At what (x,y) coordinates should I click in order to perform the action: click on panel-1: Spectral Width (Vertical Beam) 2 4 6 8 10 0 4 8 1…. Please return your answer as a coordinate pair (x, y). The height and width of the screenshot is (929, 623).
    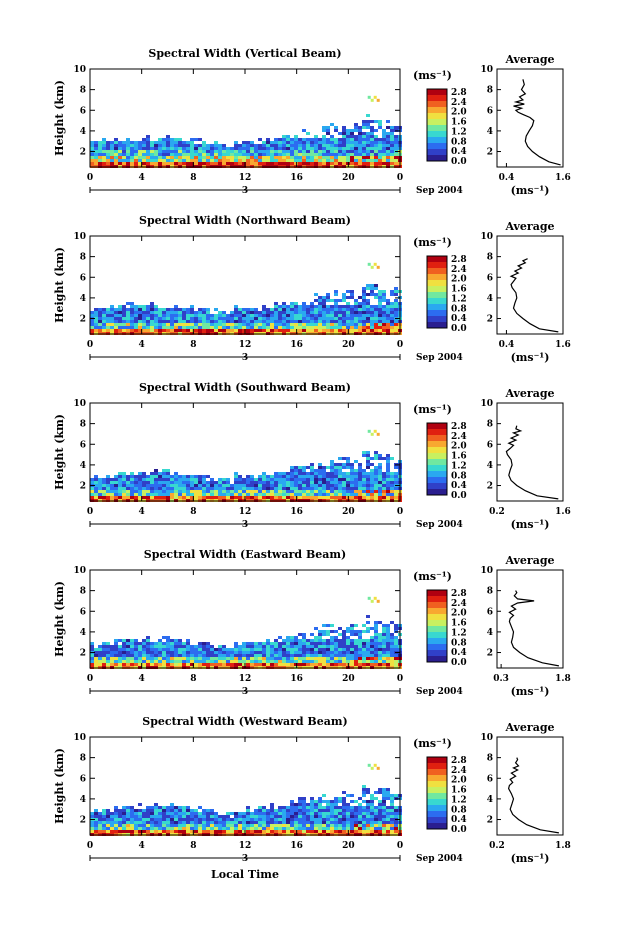
    Looking at the image, I should click on (312, 122).